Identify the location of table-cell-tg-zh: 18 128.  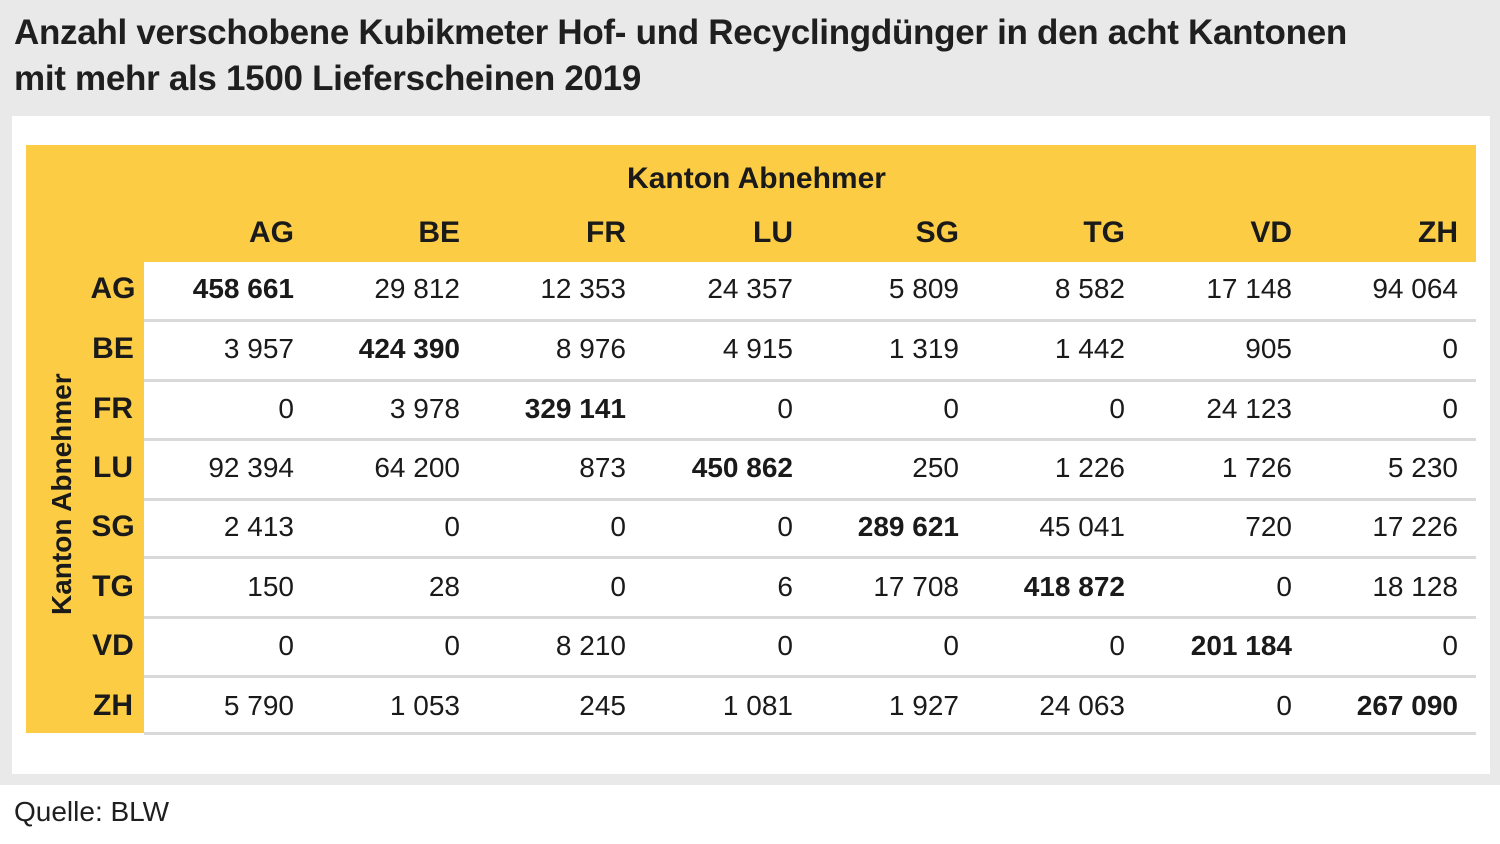
(1415, 586).